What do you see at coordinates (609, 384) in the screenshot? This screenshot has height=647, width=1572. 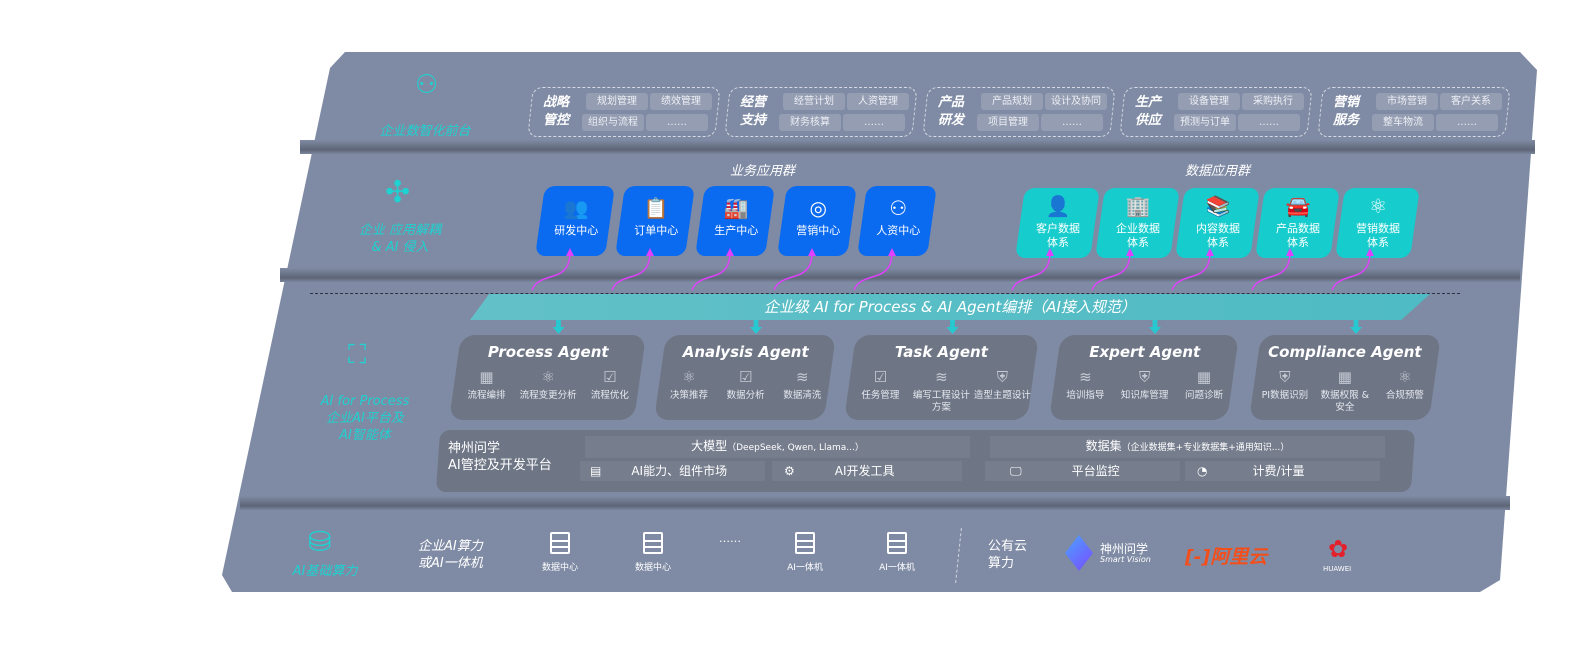 I see `agent-capability: ☑ 流程优化` at bounding box center [609, 384].